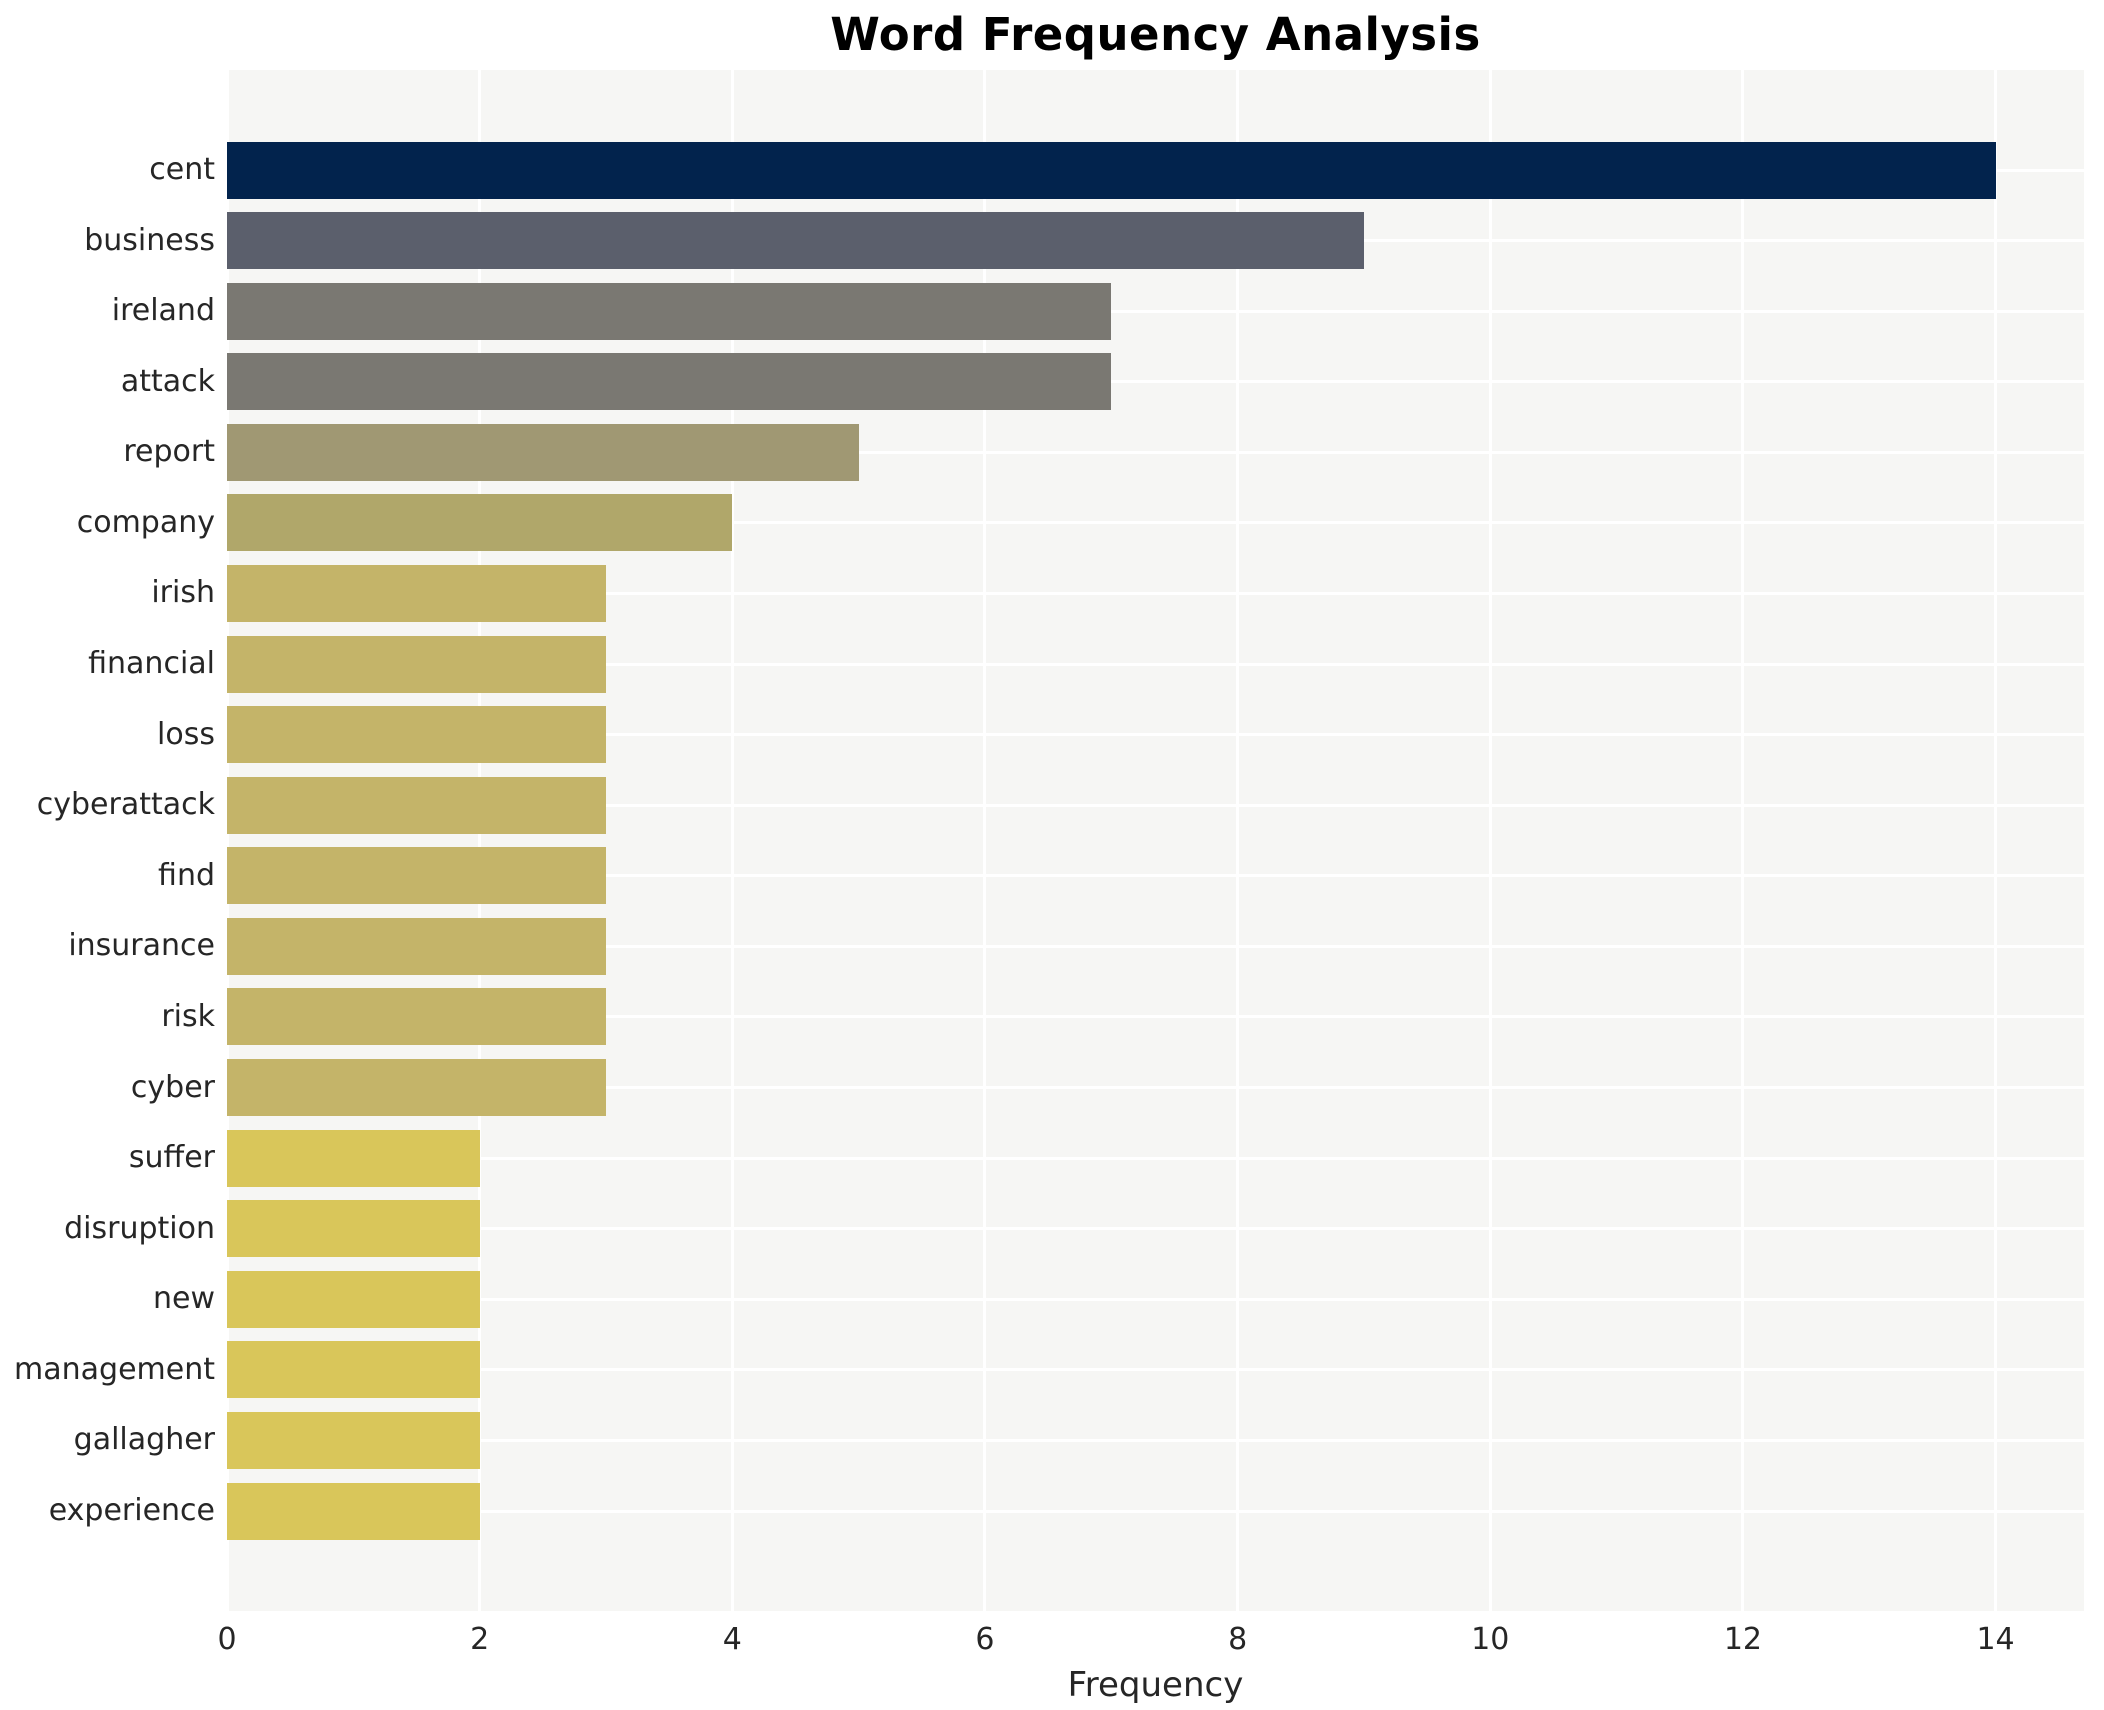  What do you see at coordinates (182, 169) in the screenshot?
I see `y-label-cent: cent` at bounding box center [182, 169].